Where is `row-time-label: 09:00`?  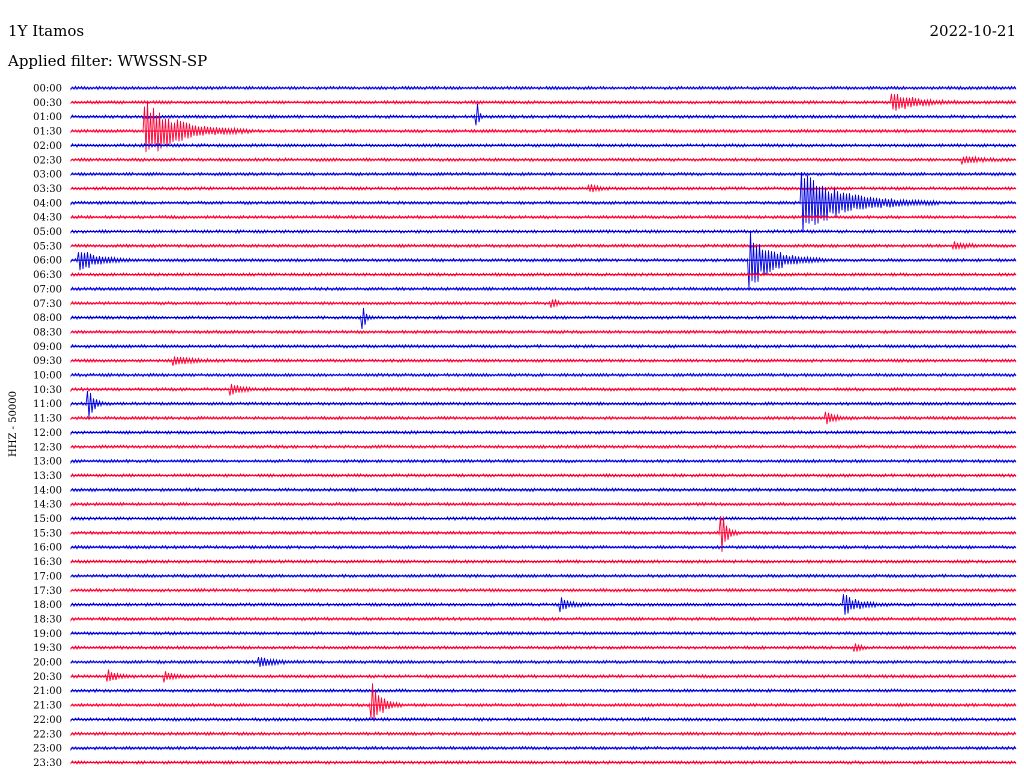
row-time-label: 09:00 is located at coordinates (47, 347).